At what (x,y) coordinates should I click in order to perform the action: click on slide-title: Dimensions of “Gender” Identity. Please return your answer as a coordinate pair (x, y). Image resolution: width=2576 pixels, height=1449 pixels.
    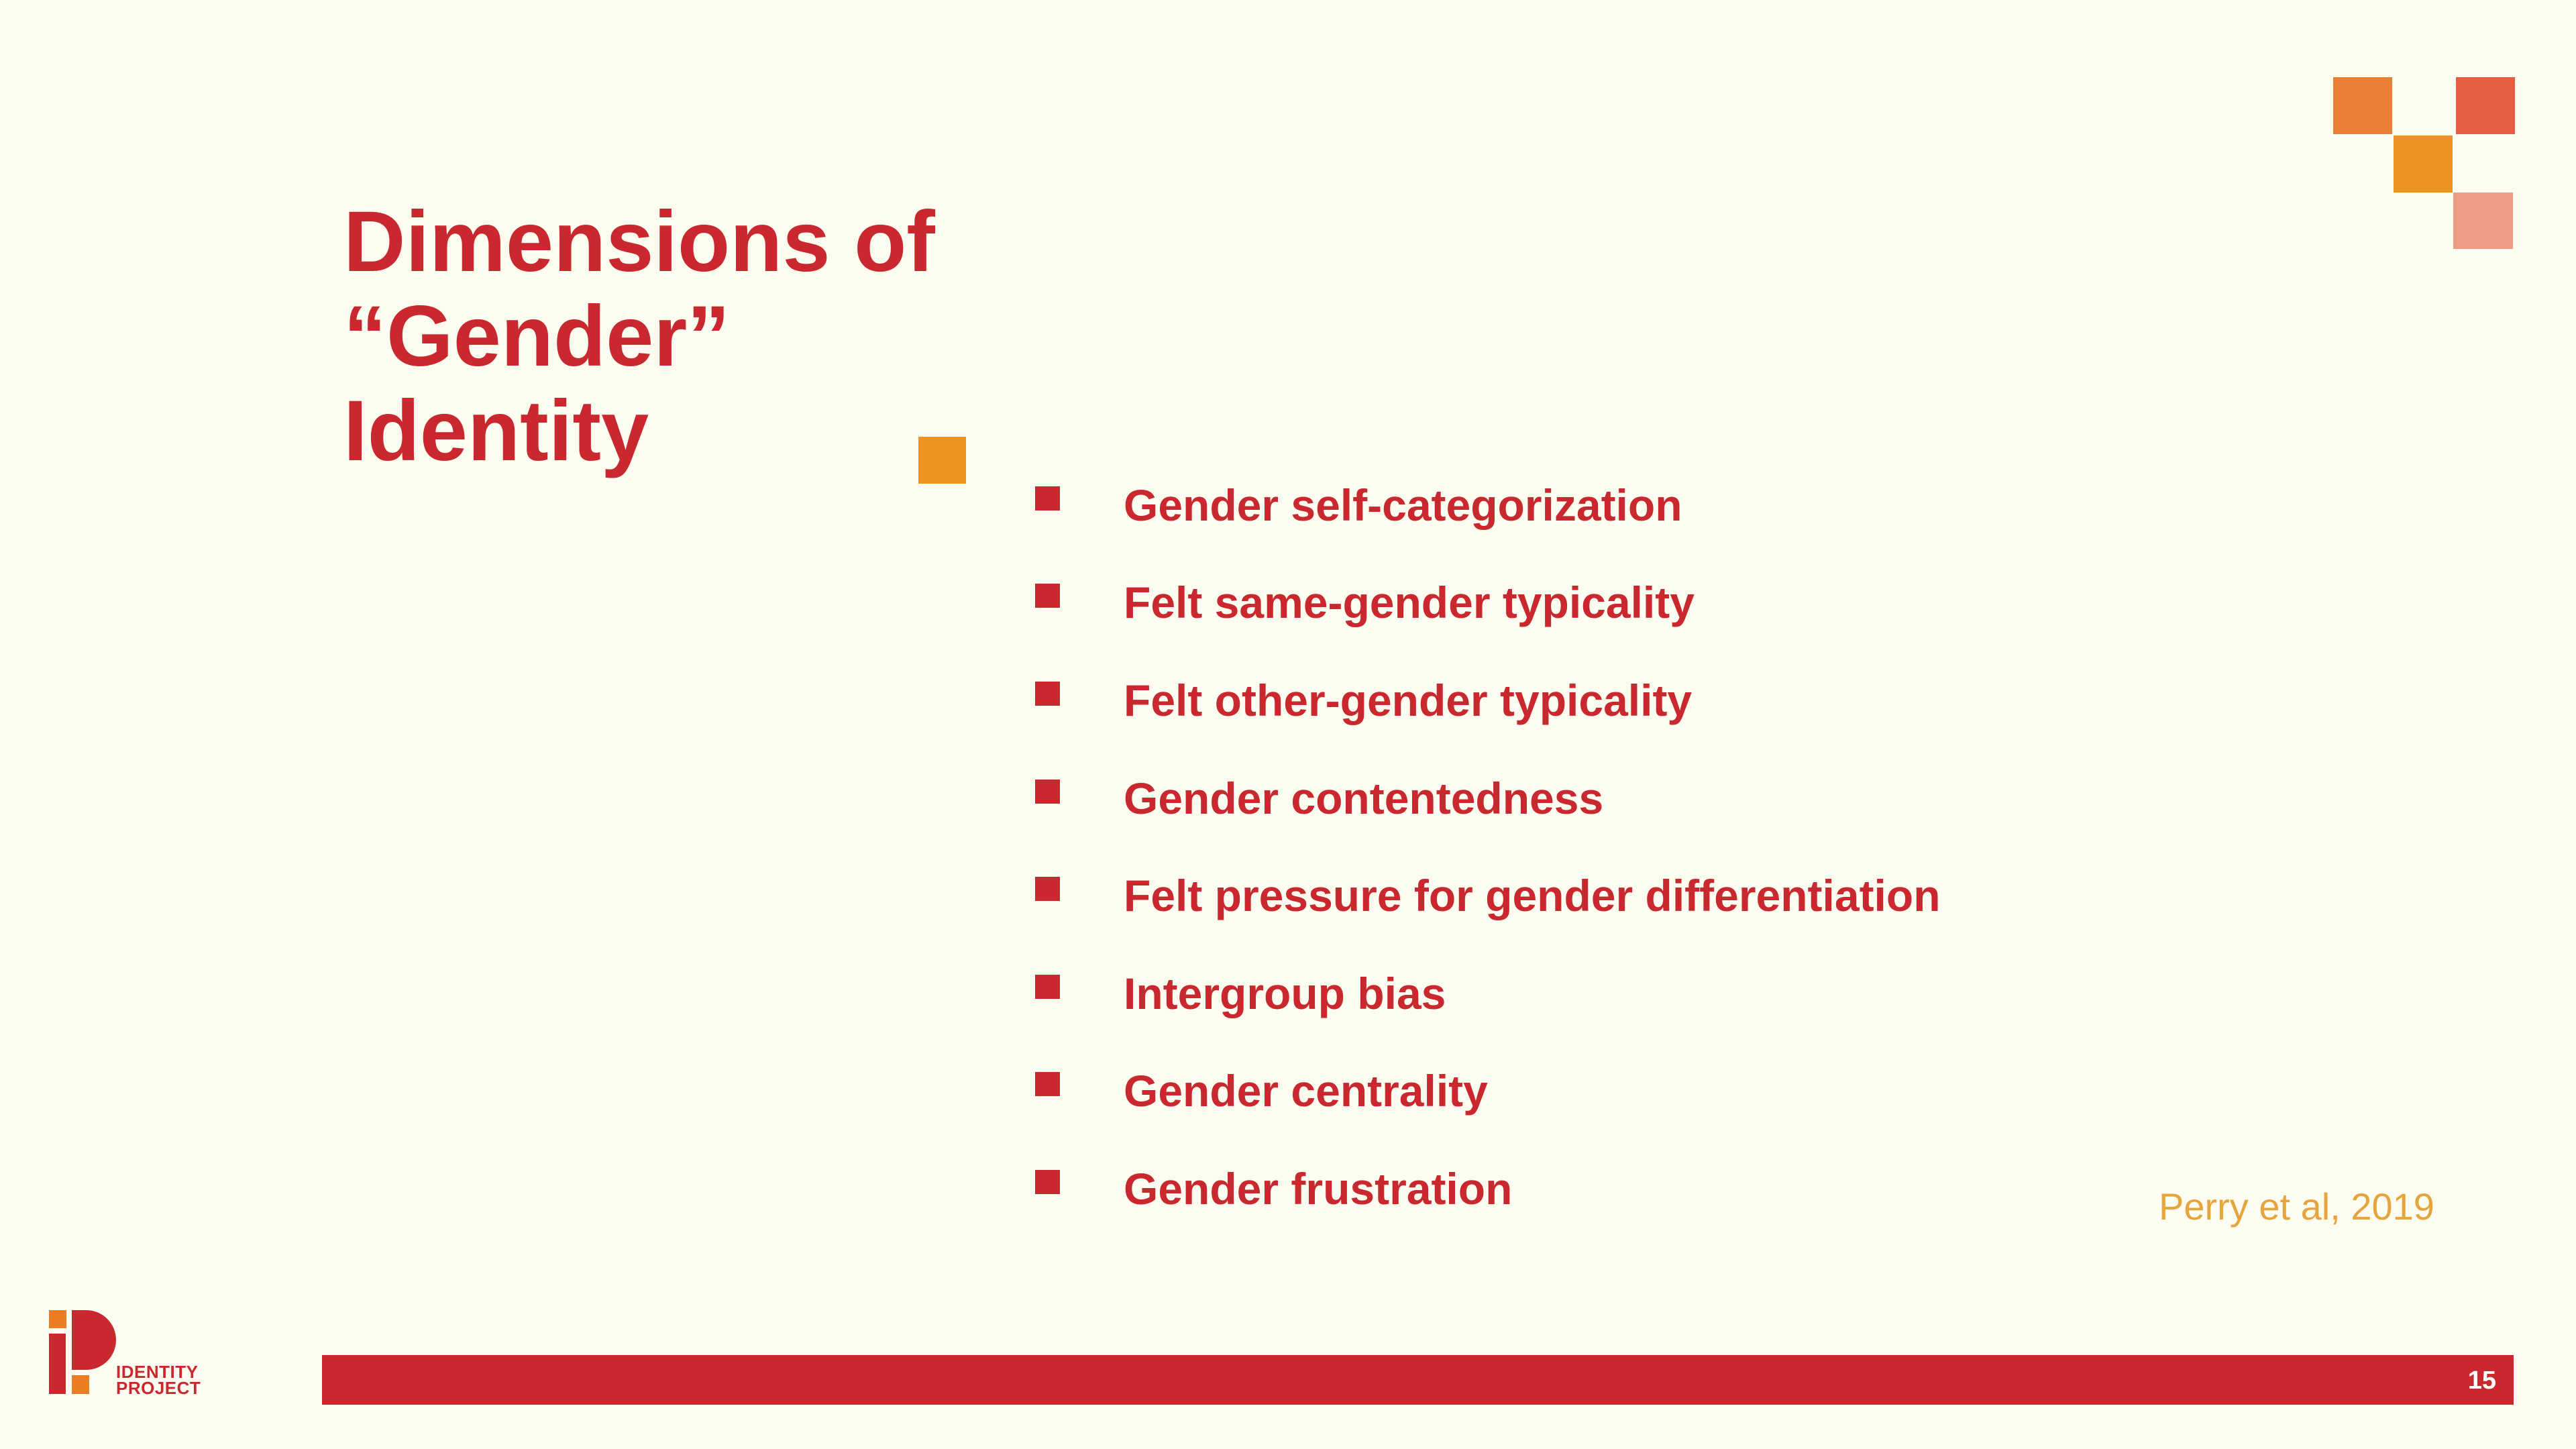
    Looking at the image, I should click on (678, 336).